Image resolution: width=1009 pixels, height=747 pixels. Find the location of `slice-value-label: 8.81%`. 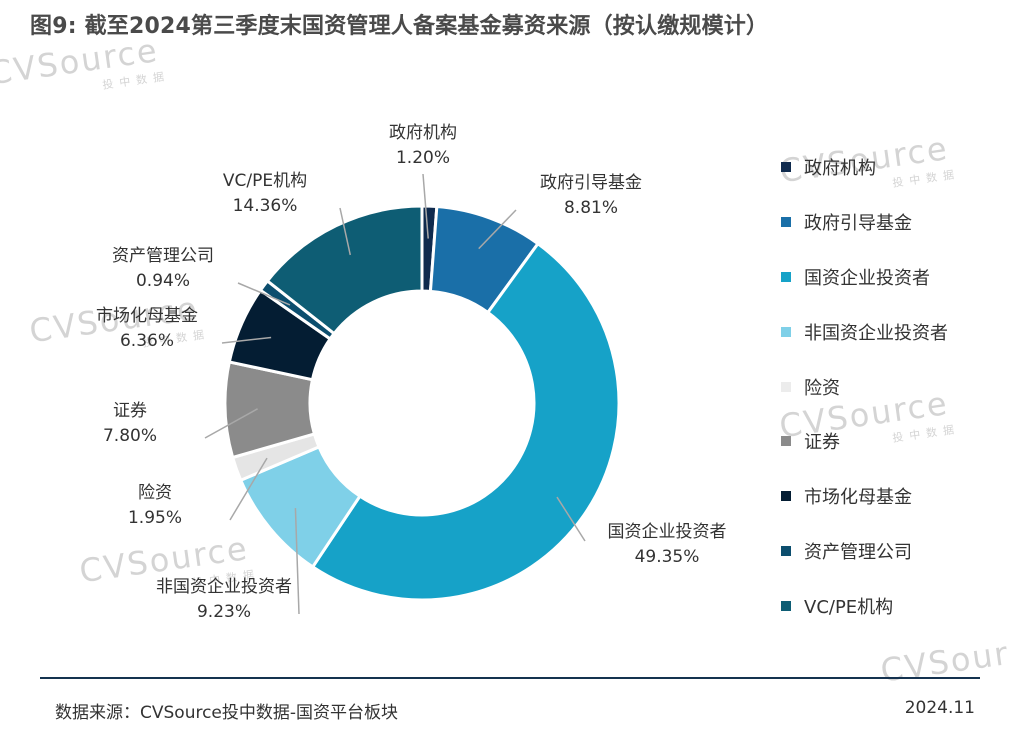

slice-value-label: 8.81% is located at coordinates (591, 208).